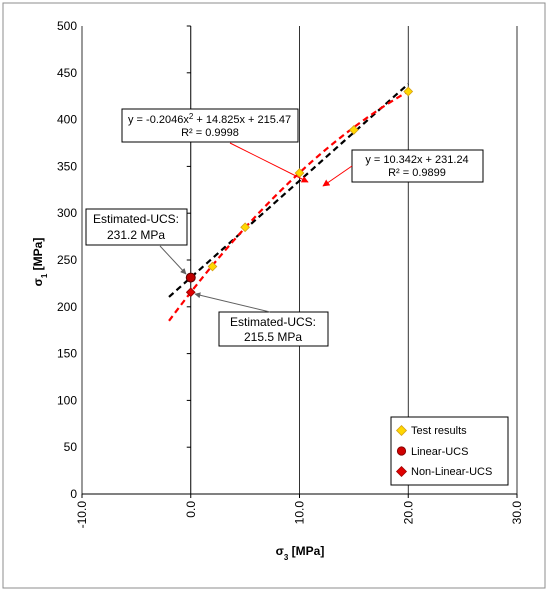 The height and width of the screenshot is (598, 550). What do you see at coordinates (38, 282) in the screenshot?
I see `y-axis-title-main: σ` at bounding box center [38, 282].